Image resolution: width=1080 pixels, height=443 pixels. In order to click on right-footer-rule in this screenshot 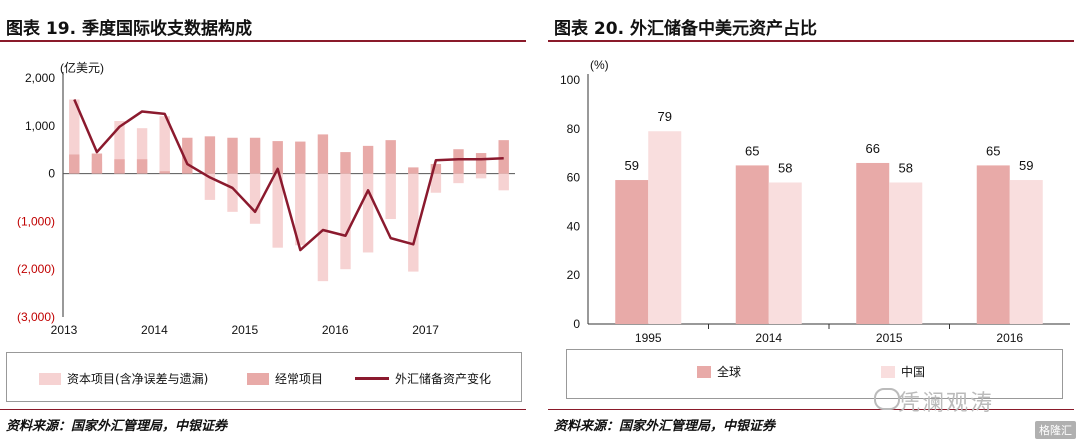, I will do `click(811, 409)`.